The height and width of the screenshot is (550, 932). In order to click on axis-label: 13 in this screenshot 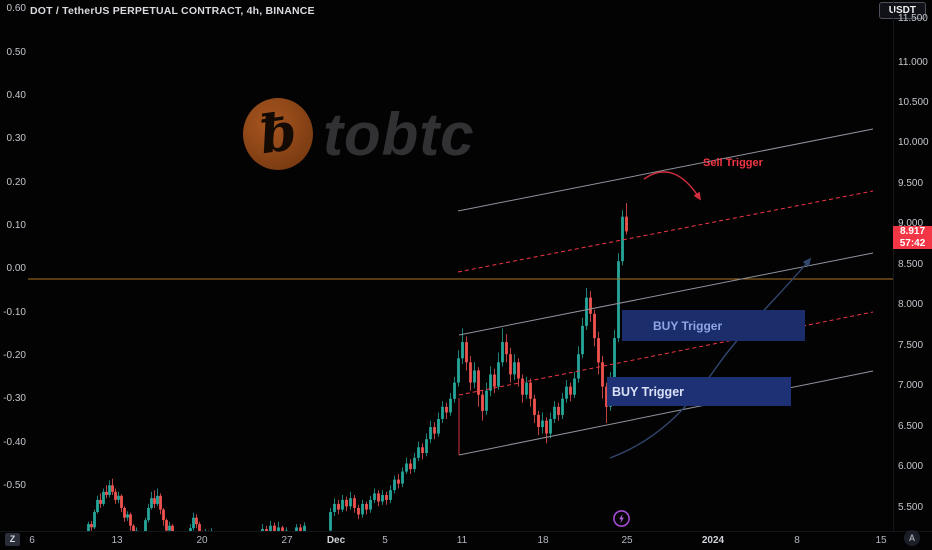, I will do `click(117, 540)`.